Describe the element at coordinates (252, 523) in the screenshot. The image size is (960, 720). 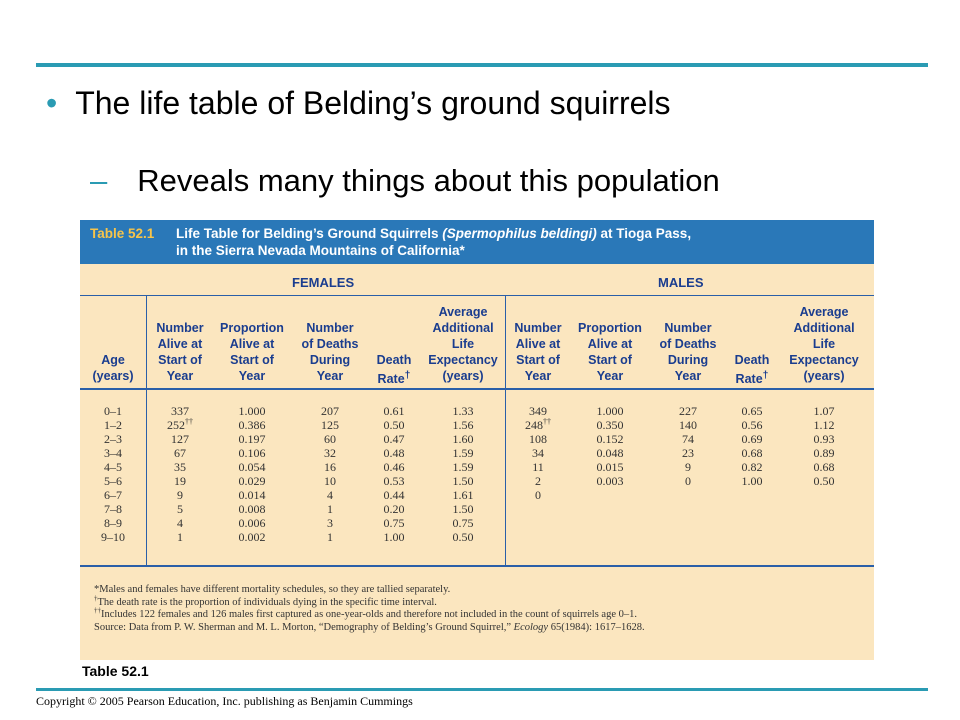
I see `table-cell: 0.006` at that location.